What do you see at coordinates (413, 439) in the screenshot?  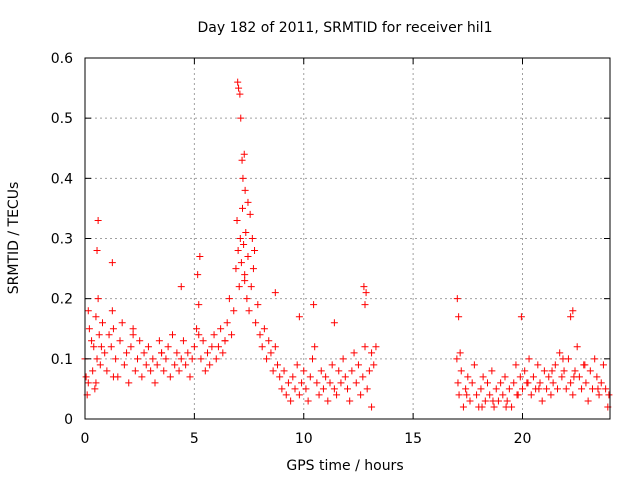 I see `x-tick-label: 15` at bounding box center [413, 439].